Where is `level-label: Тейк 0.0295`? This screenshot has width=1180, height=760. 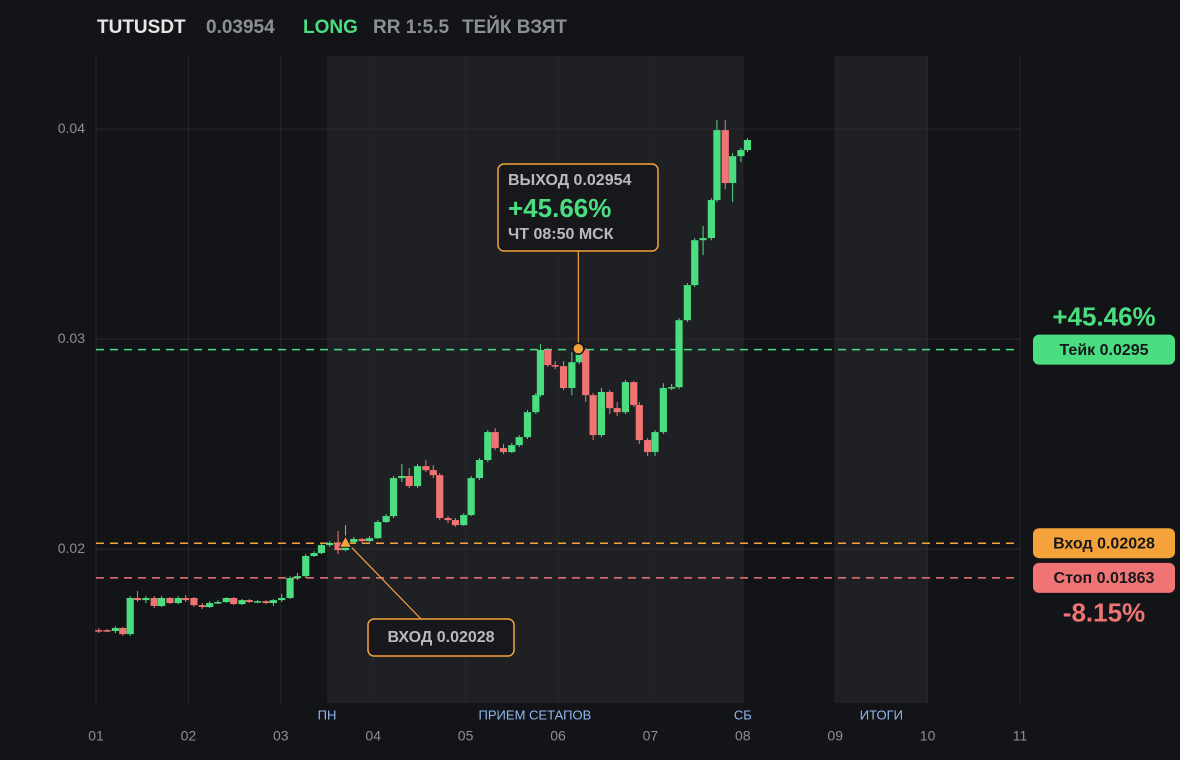 level-label: Тейк 0.0295 is located at coordinates (1103, 350).